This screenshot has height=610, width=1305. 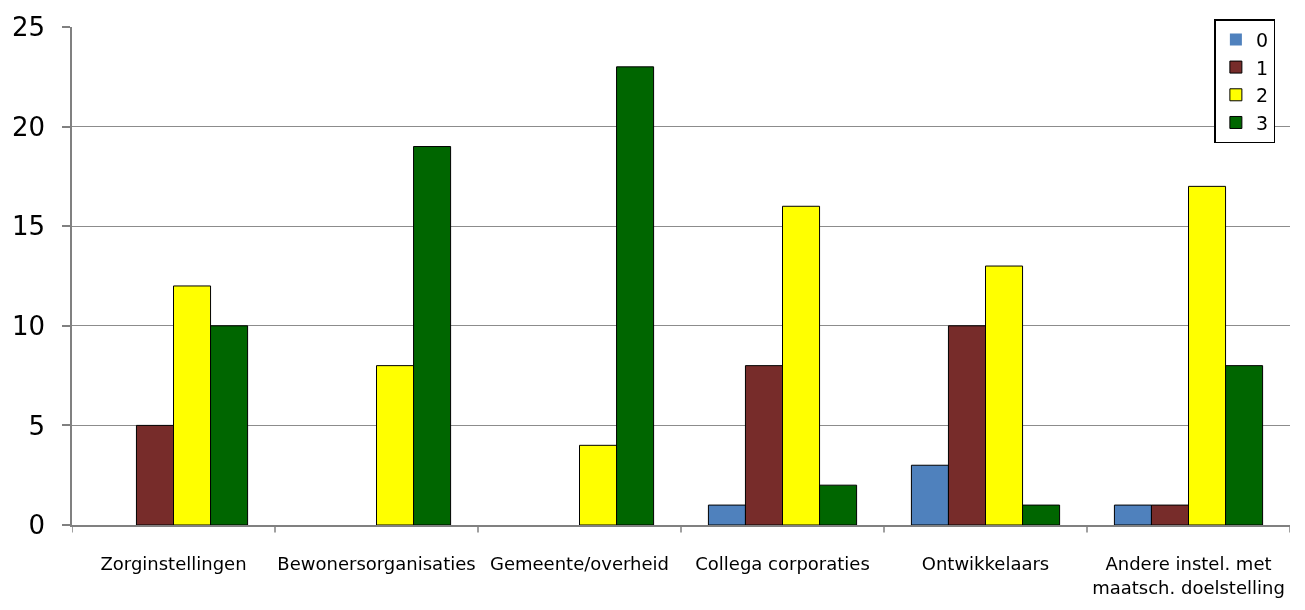 What do you see at coordinates (37, 425) in the screenshot?
I see `y-tick-label: 5` at bounding box center [37, 425].